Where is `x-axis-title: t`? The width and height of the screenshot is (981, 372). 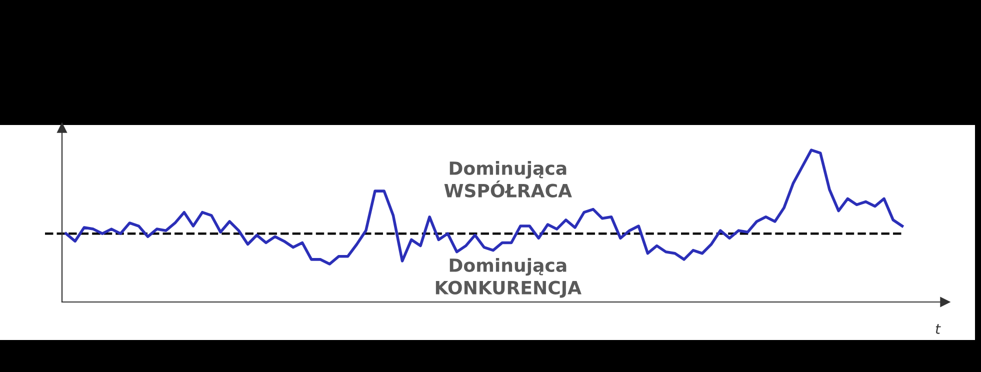 x-axis-title: t is located at coordinates (938, 329).